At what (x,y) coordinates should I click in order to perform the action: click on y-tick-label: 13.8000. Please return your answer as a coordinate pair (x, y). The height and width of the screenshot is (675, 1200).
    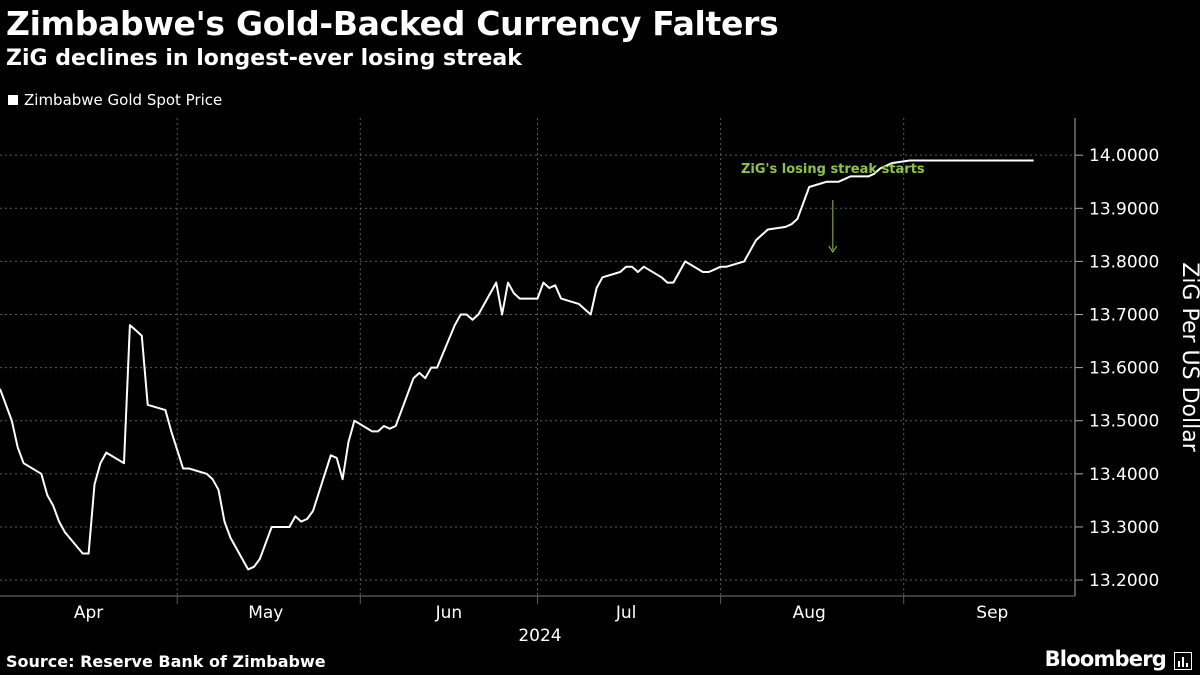
    Looking at the image, I should click on (1124, 262).